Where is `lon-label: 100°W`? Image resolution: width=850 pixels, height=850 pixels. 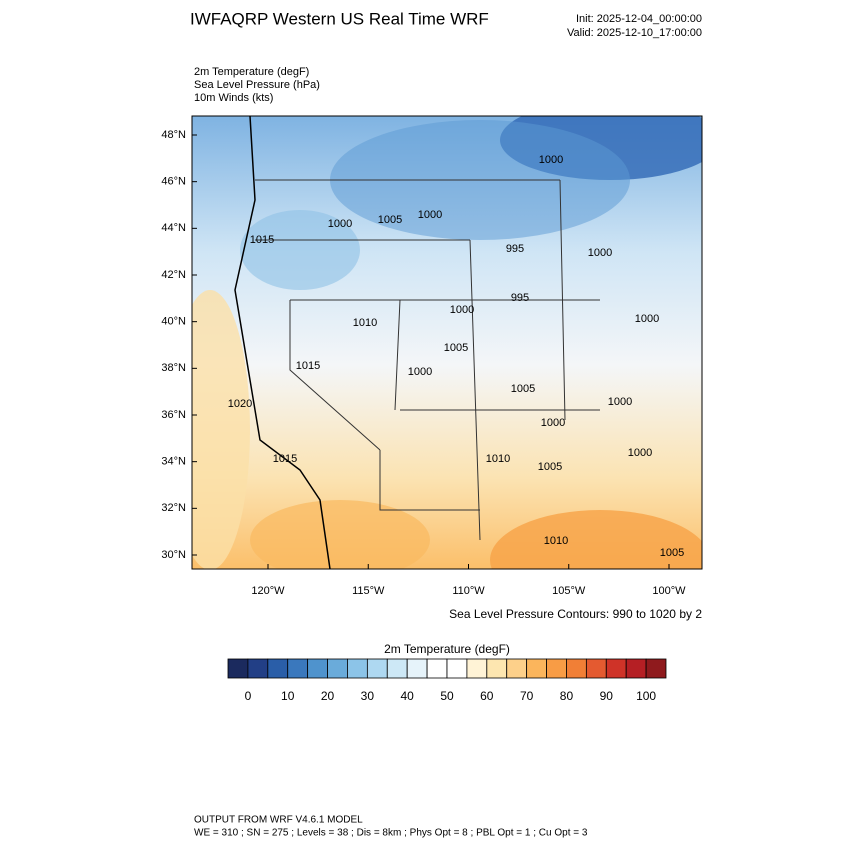 lon-label: 100°W is located at coordinates (669, 591).